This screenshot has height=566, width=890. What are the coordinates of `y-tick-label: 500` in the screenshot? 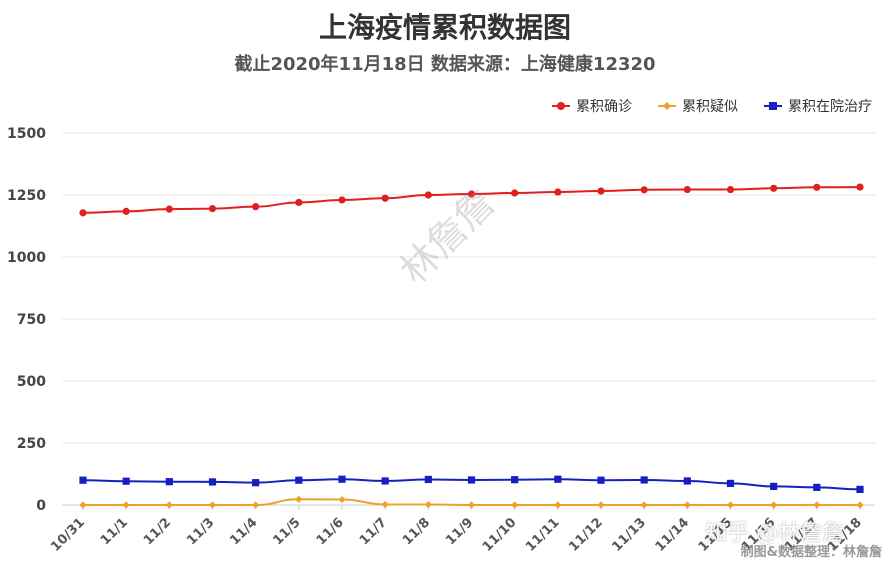 It's located at (31, 382).